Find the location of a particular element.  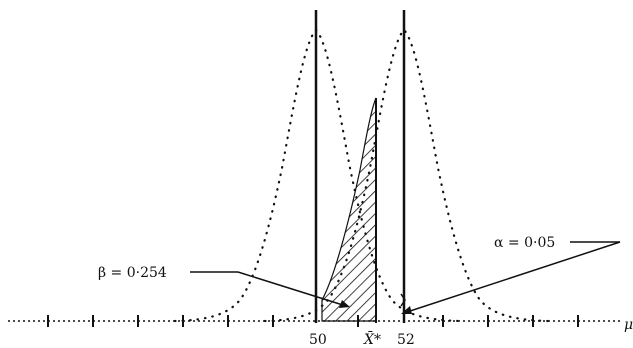

tick-label-50: 50 is located at coordinates (318, 340).